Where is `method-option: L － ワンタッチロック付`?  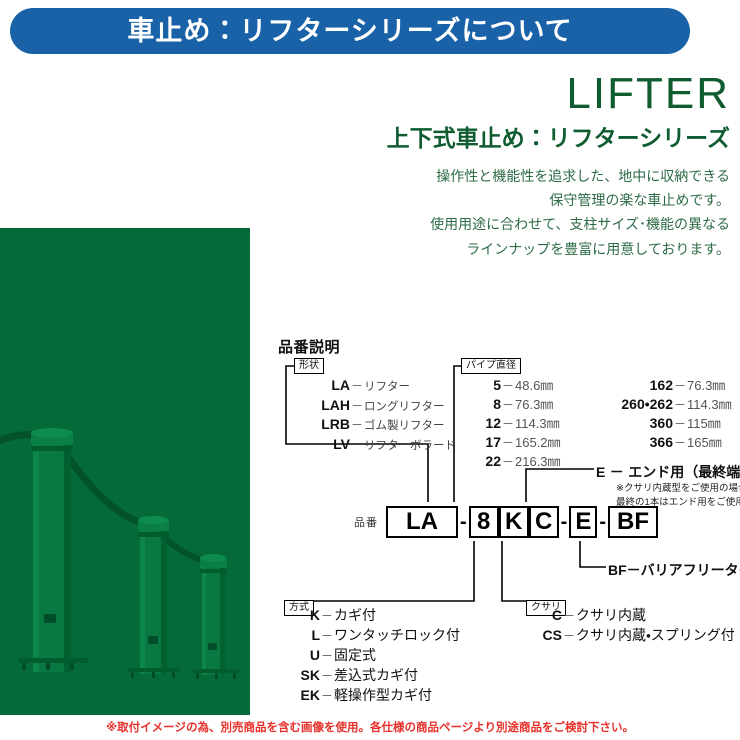 method-option: L － ワンタッチロック付 is located at coordinates (373, 635).